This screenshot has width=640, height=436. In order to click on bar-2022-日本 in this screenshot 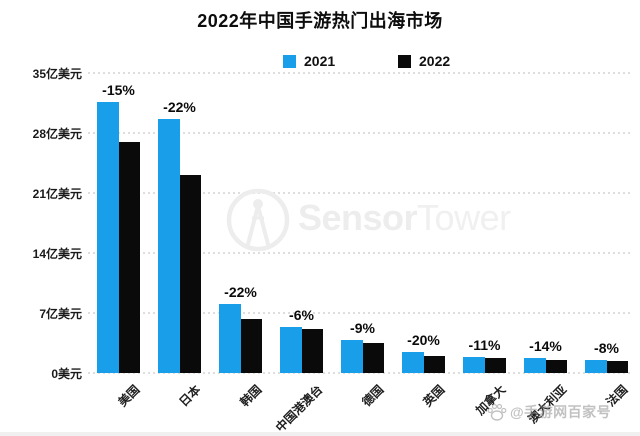, I will do `click(190, 274)`.